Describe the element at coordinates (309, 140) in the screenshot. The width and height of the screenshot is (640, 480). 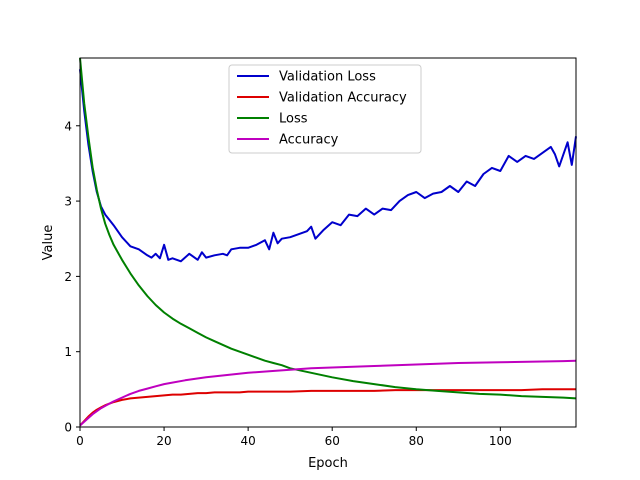
I see `legend-label-accuracy: Accuracy` at that location.